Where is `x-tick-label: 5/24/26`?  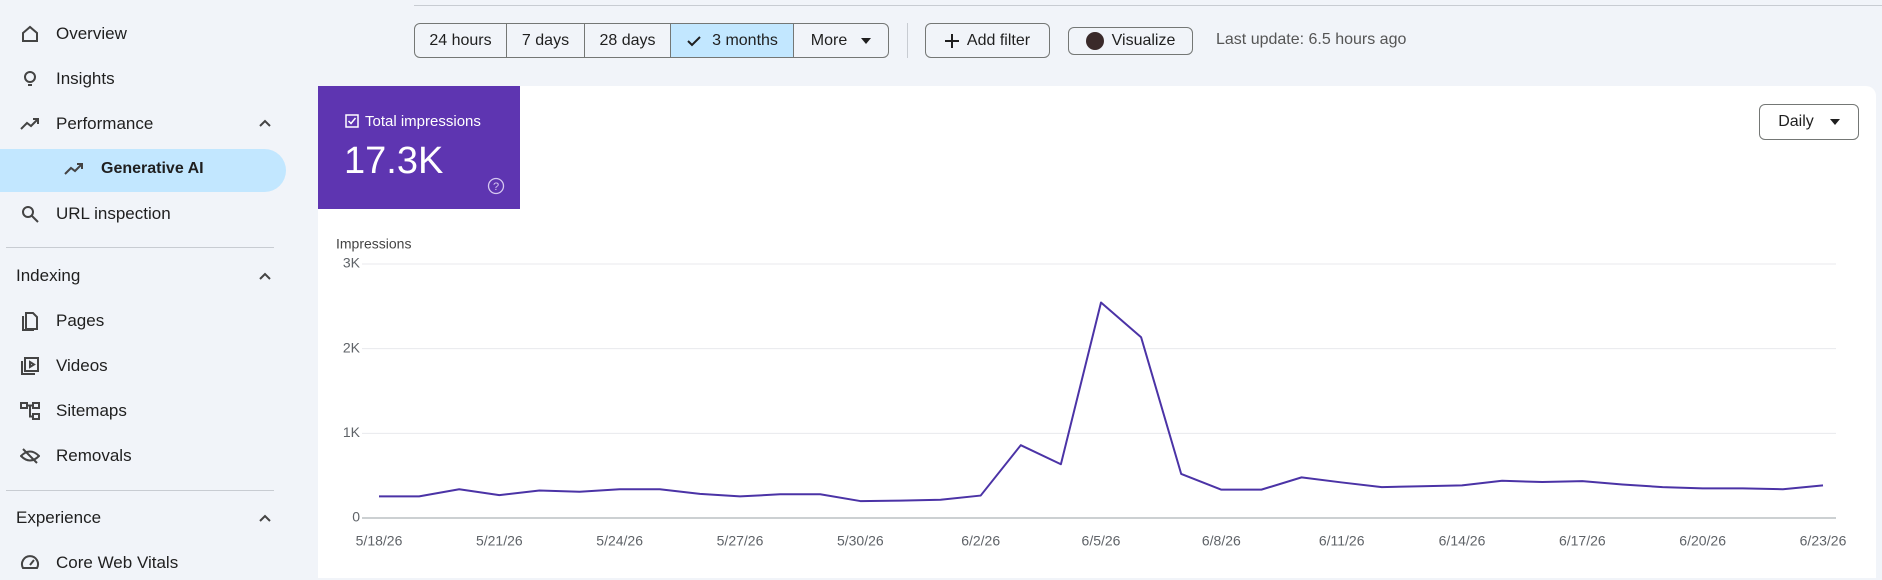
x-tick-label: 5/24/26 is located at coordinates (619, 541).